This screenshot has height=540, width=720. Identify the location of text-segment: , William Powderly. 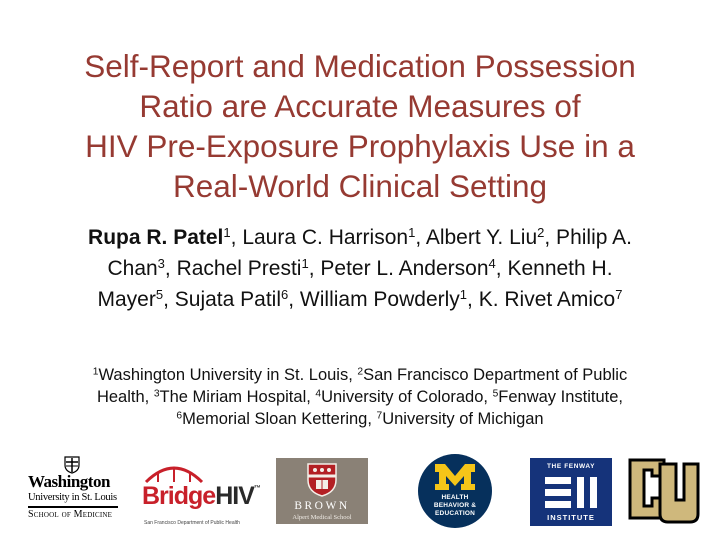
(374, 299).